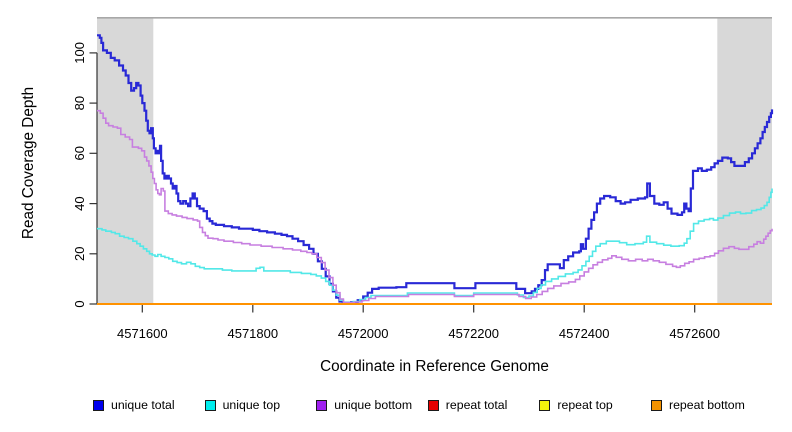 Image resolution: width=792 pixels, height=432 pixels. Describe the element at coordinates (584, 333) in the screenshot. I see `x-tick-label: 4572400` at that location.